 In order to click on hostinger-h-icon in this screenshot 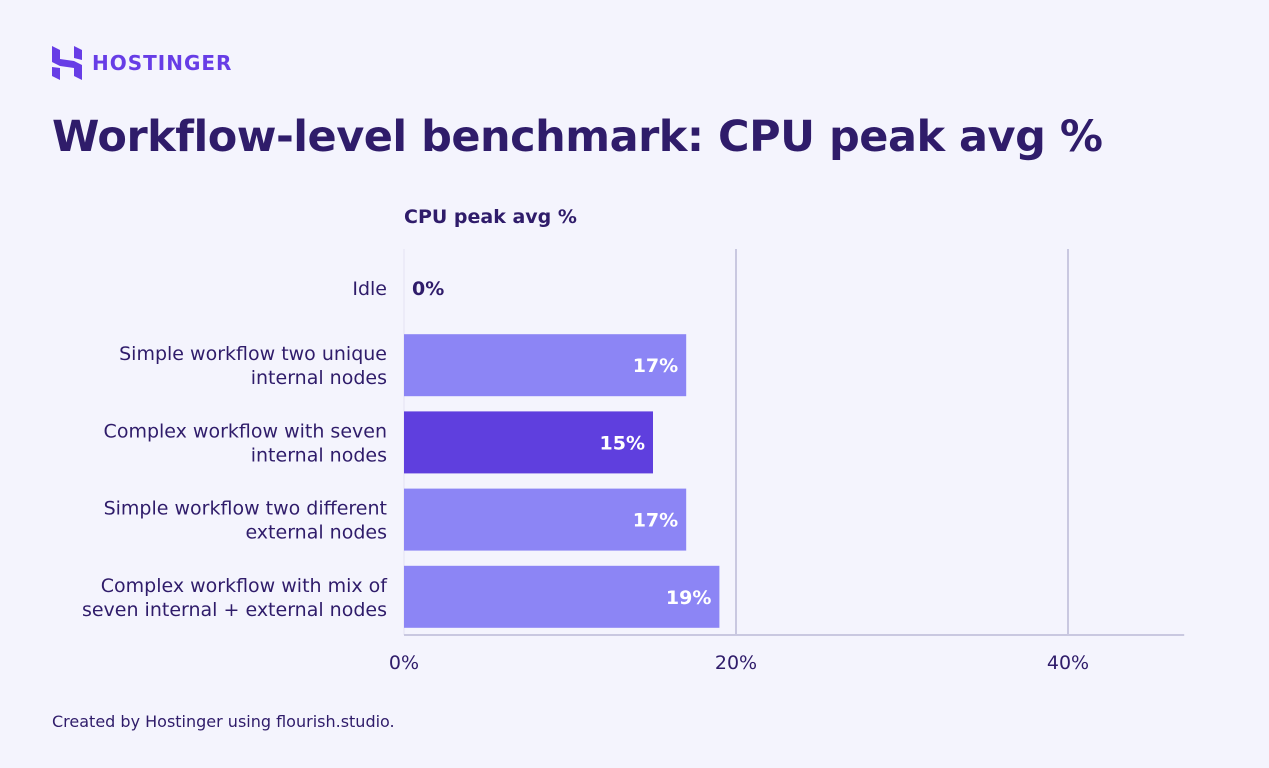, I will do `click(67, 63)`.